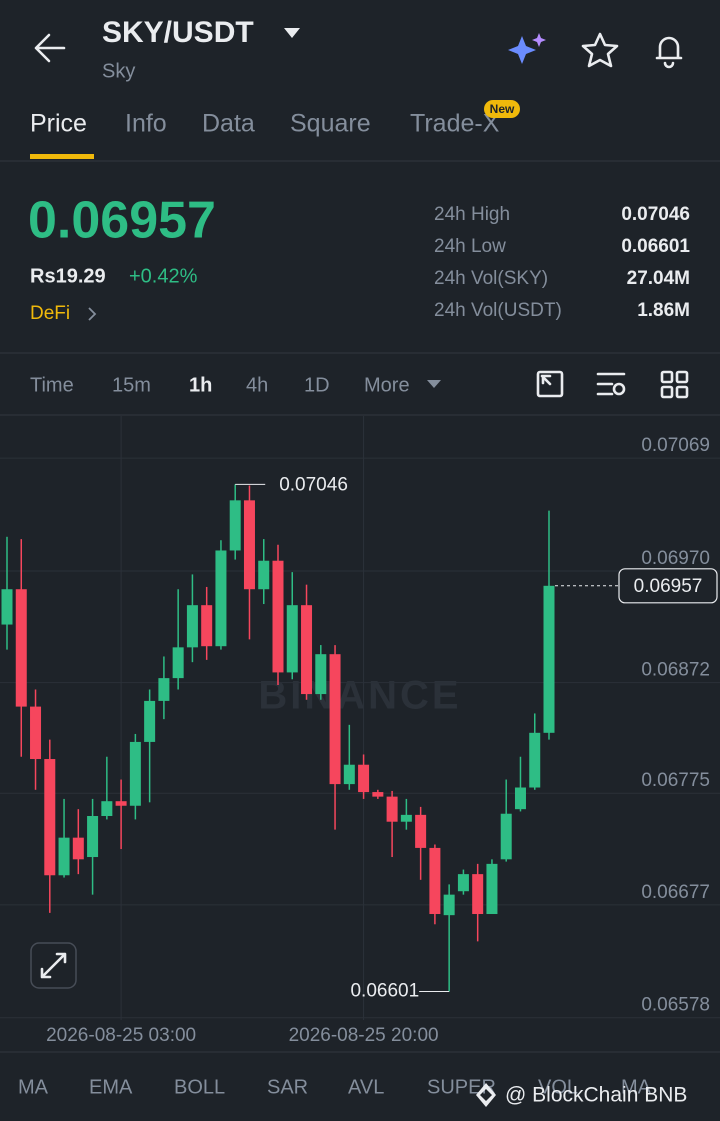 This screenshot has width=720, height=1121. I want to click on indicator: SAR, so click(287, 1087).